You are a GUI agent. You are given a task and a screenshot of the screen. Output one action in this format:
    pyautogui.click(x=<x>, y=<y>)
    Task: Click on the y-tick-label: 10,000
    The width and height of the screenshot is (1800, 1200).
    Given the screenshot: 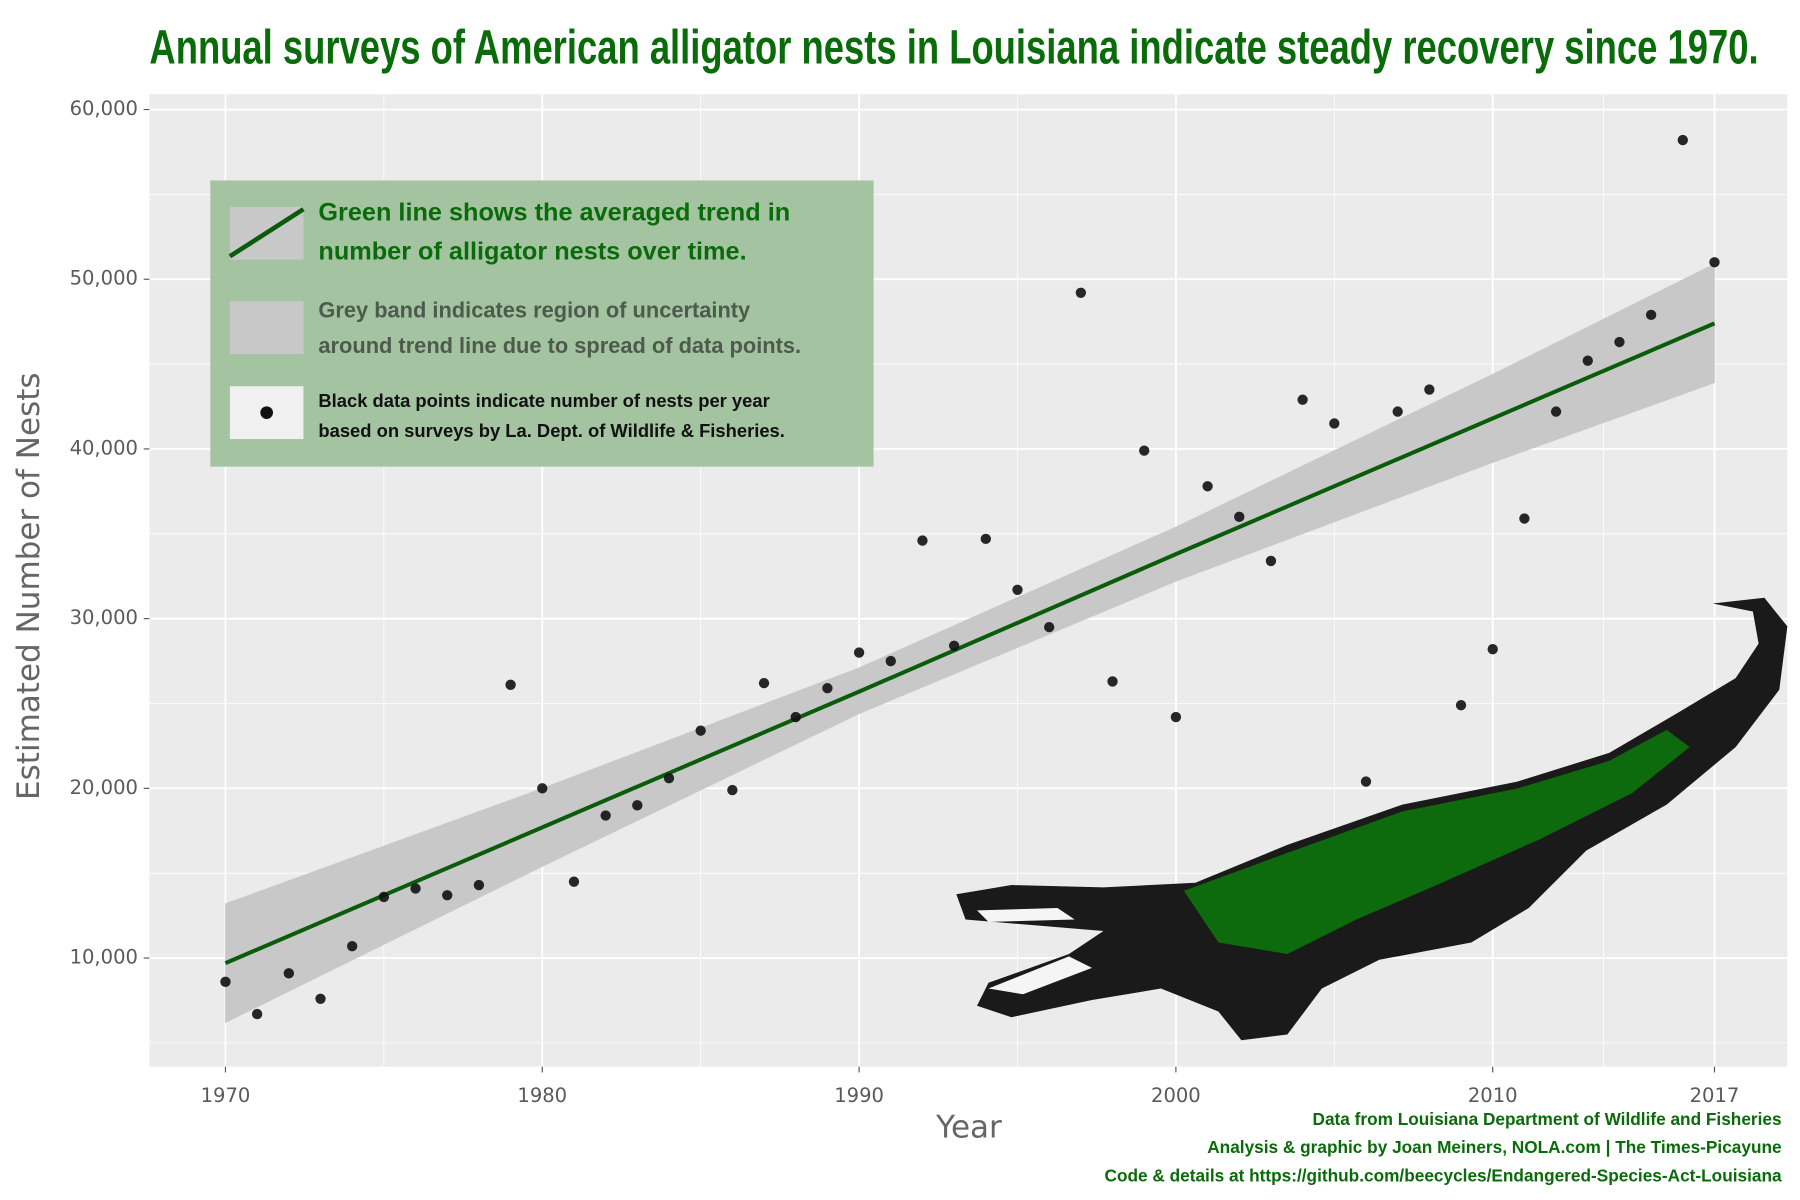 What is the action you would take?
    pyautogui.click(x=104, y=957)
    